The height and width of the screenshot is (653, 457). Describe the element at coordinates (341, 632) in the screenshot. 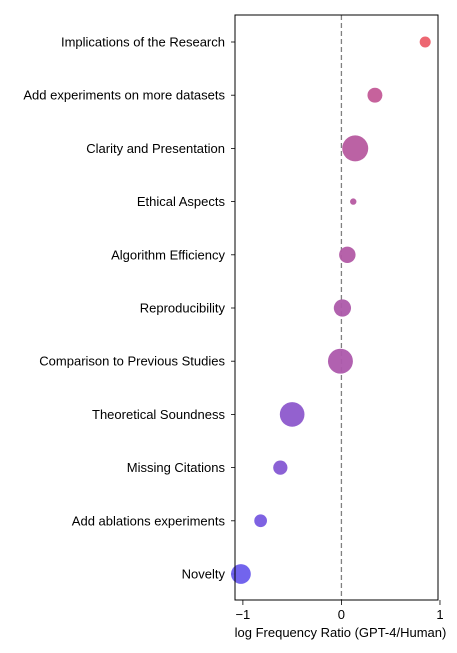

I see `x-axis-label: log Frequency Ratio (GPT-4/Human)` at that location.